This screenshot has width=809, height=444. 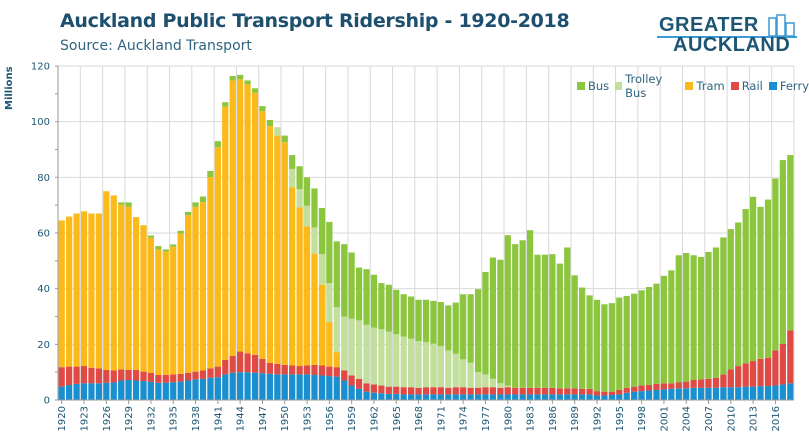 I want to click on legend-item-bus: Bus, so click(x=593, y=86).